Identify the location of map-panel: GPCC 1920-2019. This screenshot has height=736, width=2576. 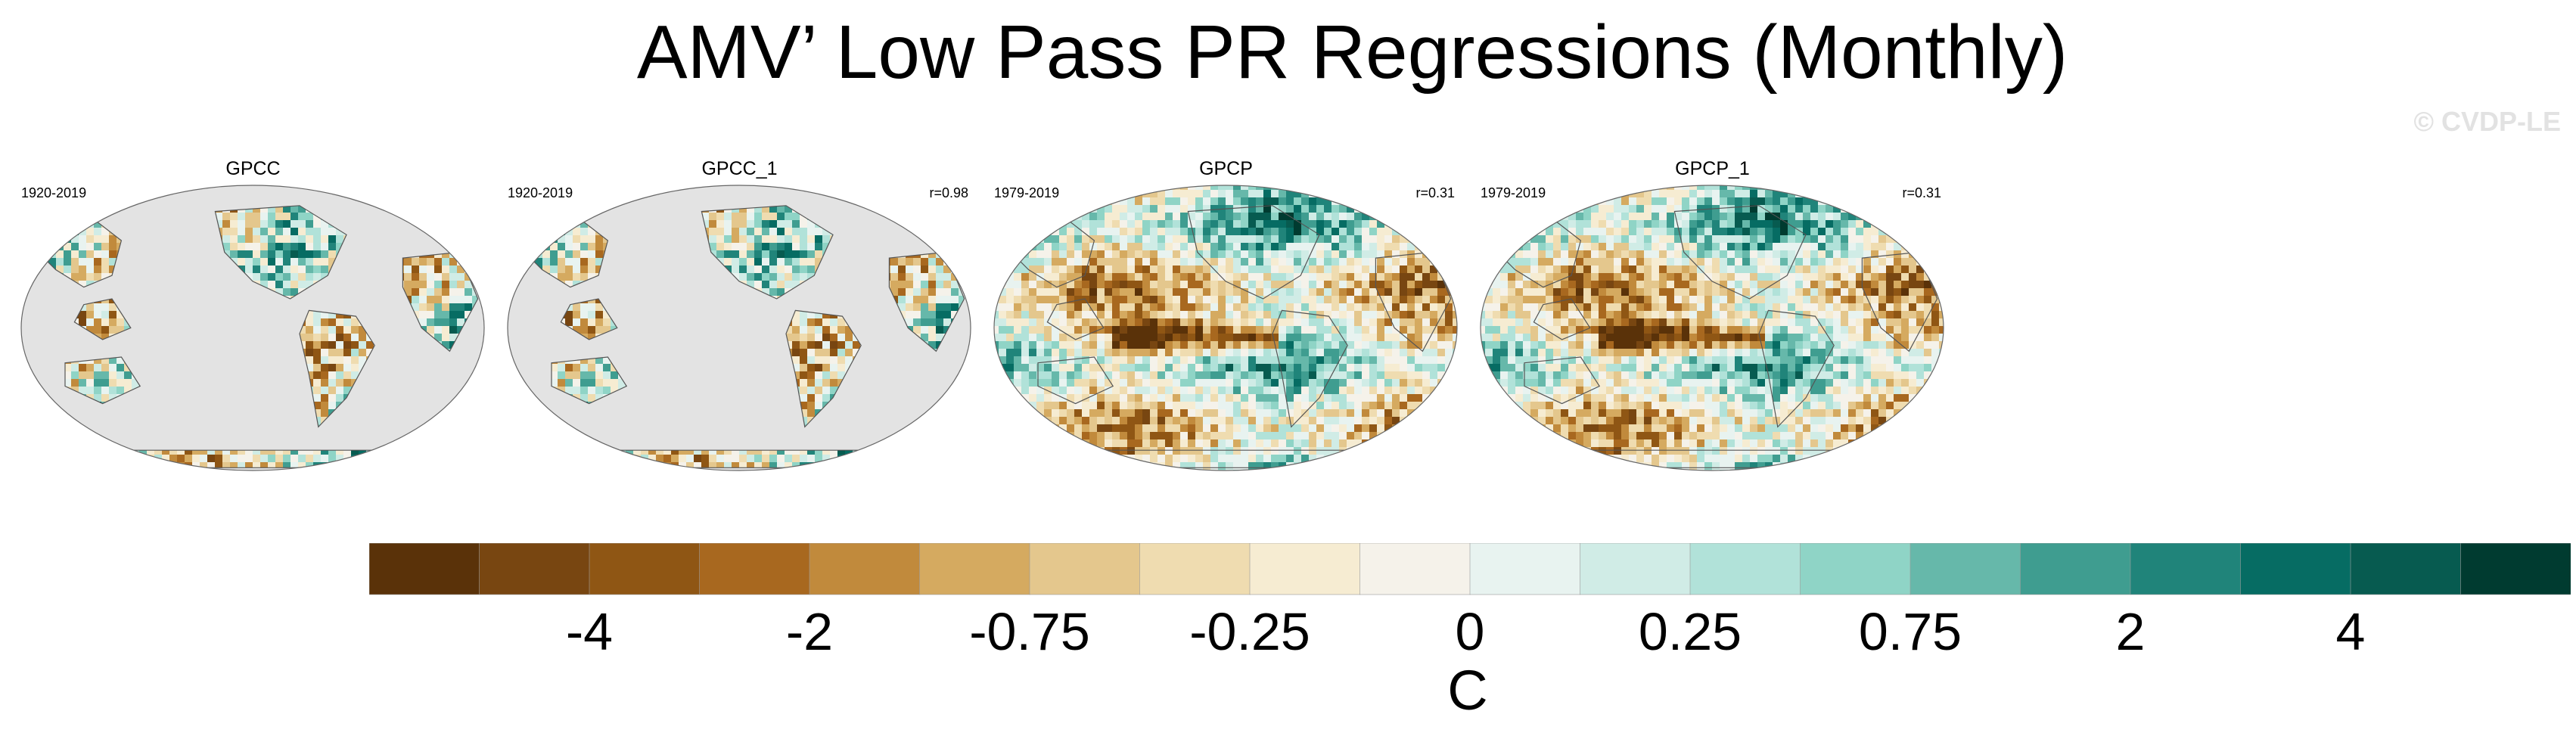
(253, 321).